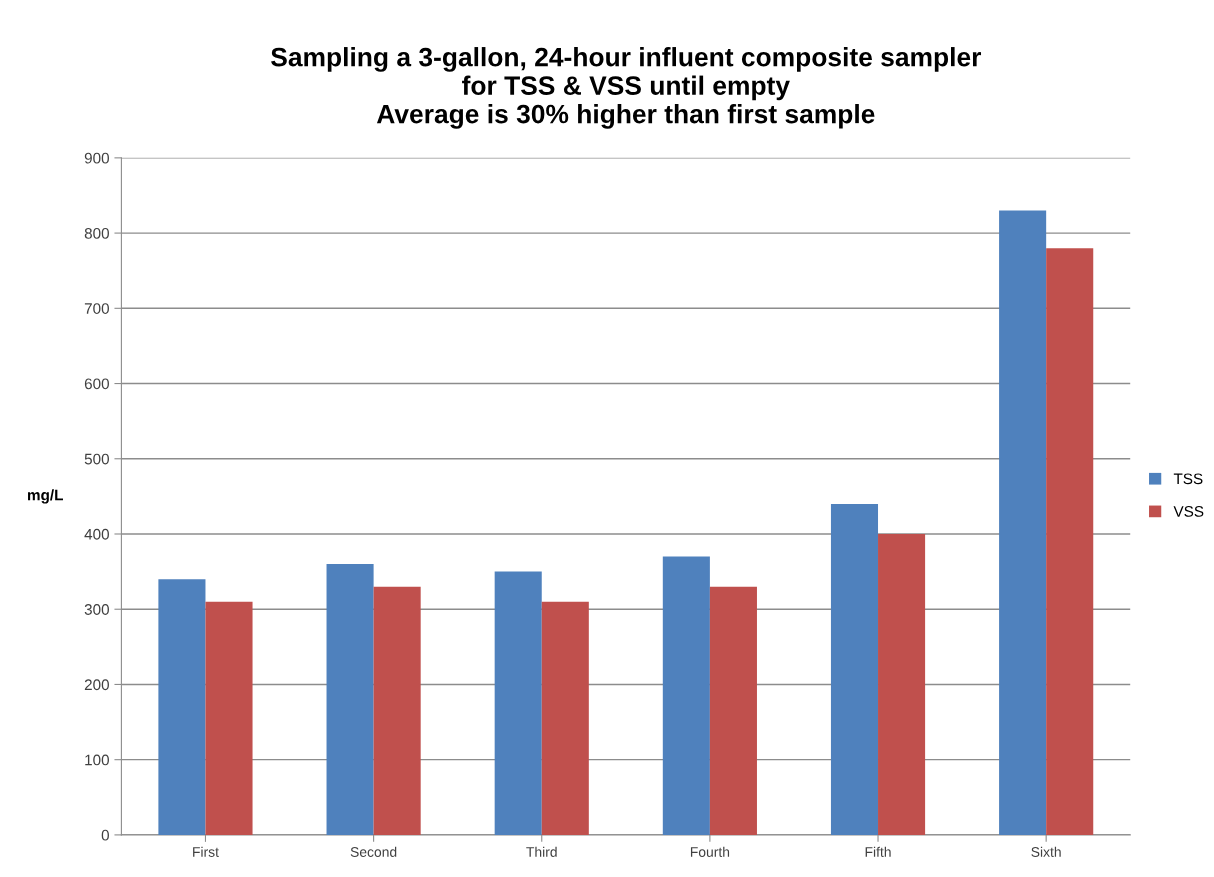 This screenshot has width=1214, height=877. What do you see at coordinates (96, 685) in the screenshot?
I see `y-tick-label: 200` at bounding box center [96, 685].